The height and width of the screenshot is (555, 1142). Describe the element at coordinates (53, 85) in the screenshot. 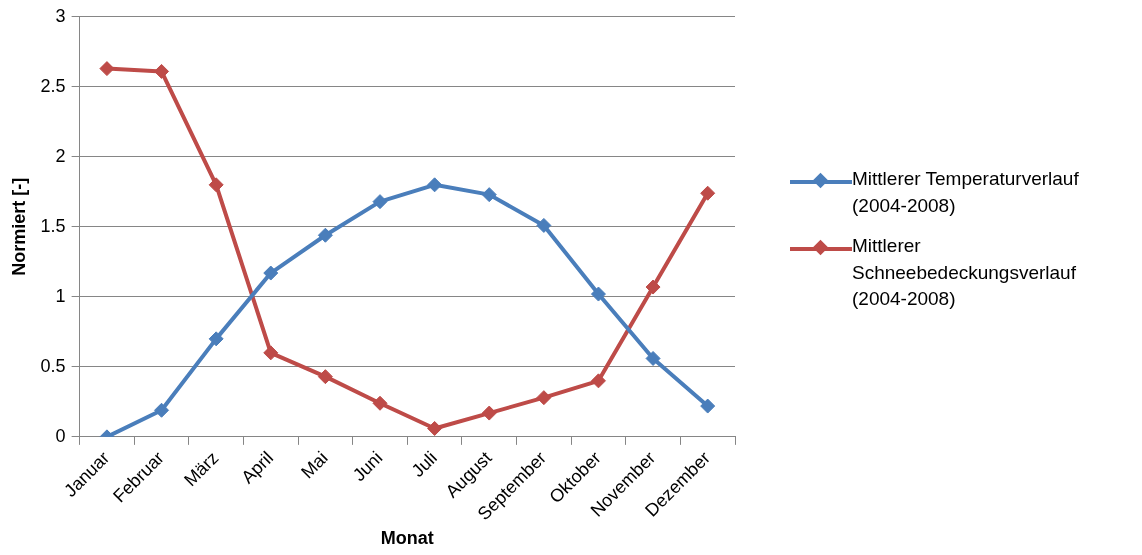

I see `y-tick-label: 2.5` at that location.